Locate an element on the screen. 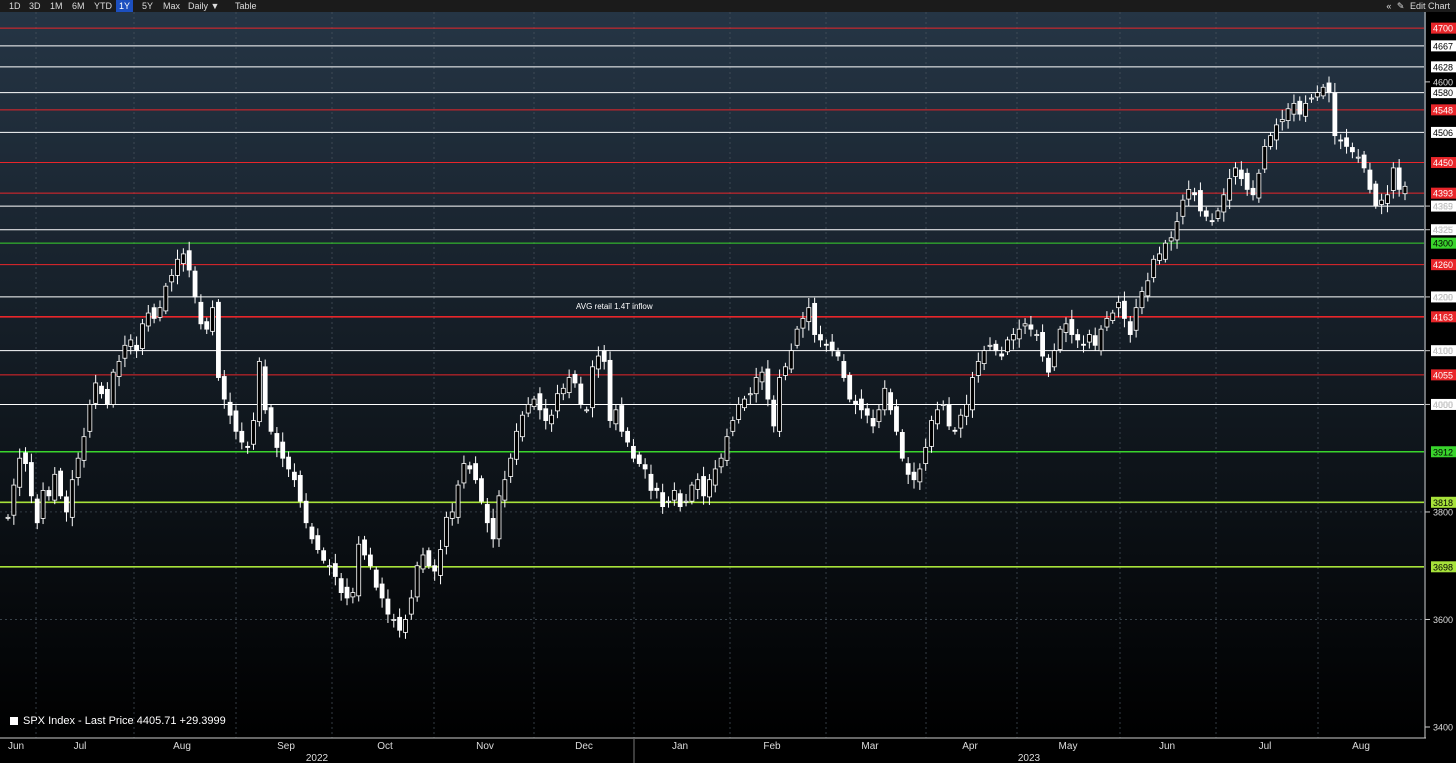 Image resolution: width=1456 pixels, height=763 pixels. level-label-3912: 3912 is located at coordinates (1443, 452).